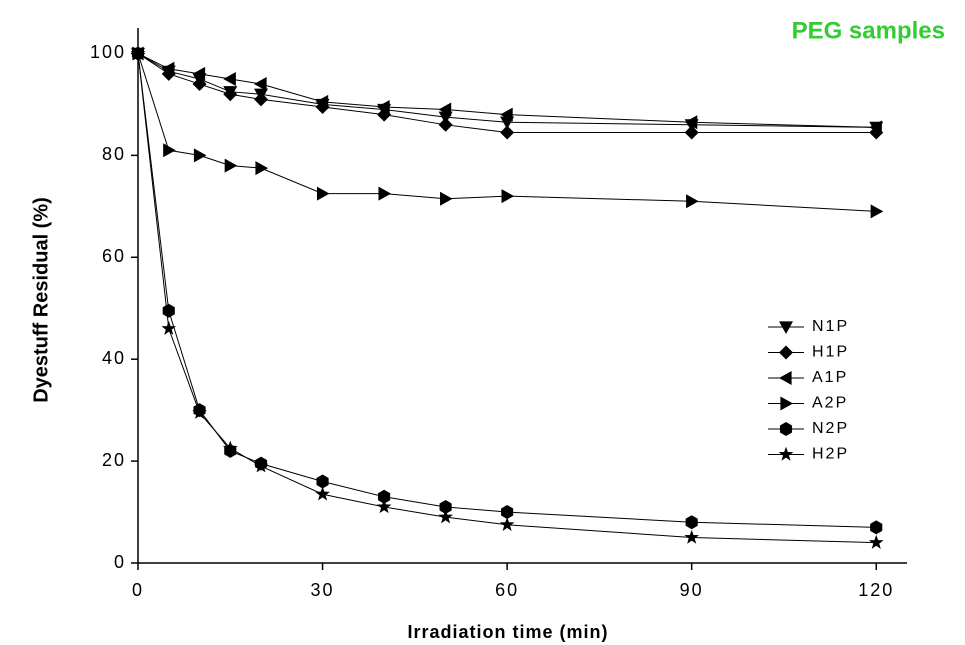 Image resolution: width=965 pixels, height=645 pixels. I want to click on x-tick-label: 0, so click(138, 590).